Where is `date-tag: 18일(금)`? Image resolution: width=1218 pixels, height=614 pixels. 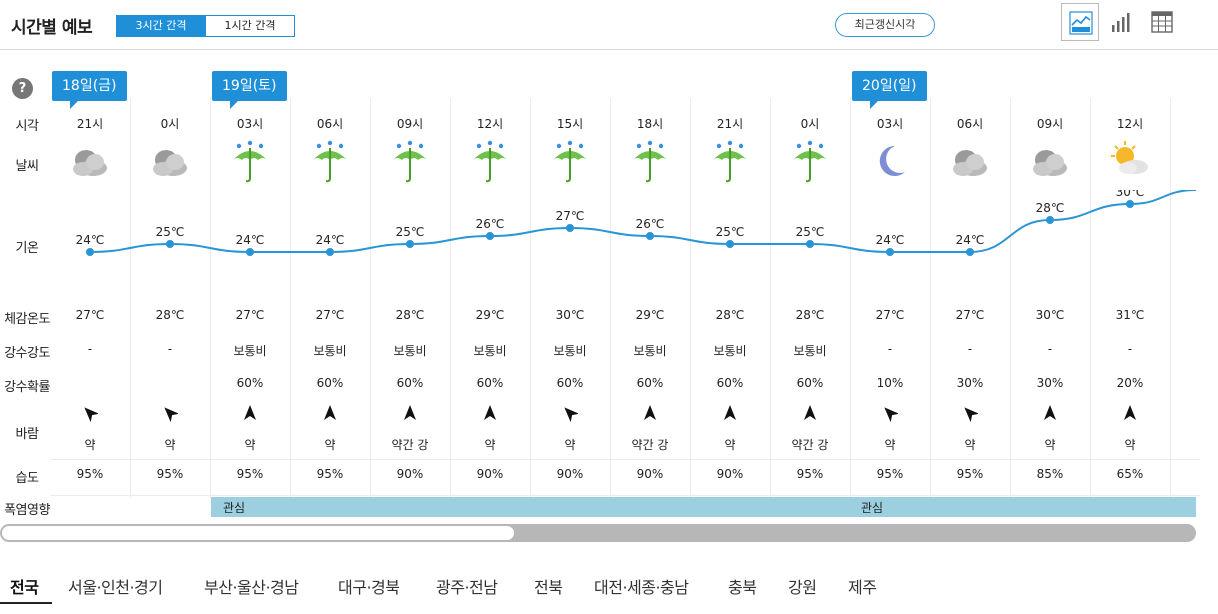
date-tag: 18일(금) is located at coordinates (89, 90).